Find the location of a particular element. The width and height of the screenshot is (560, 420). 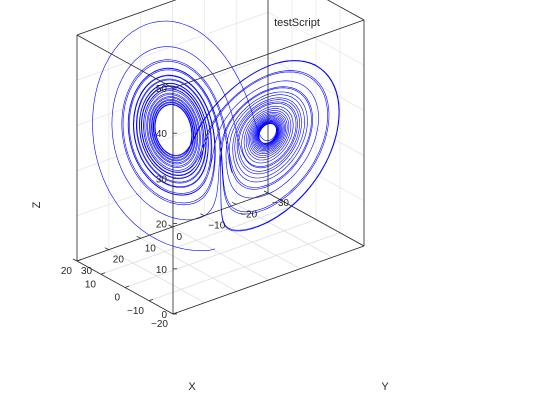

y-tick-label: 0 is located at coordinates (180, 237).